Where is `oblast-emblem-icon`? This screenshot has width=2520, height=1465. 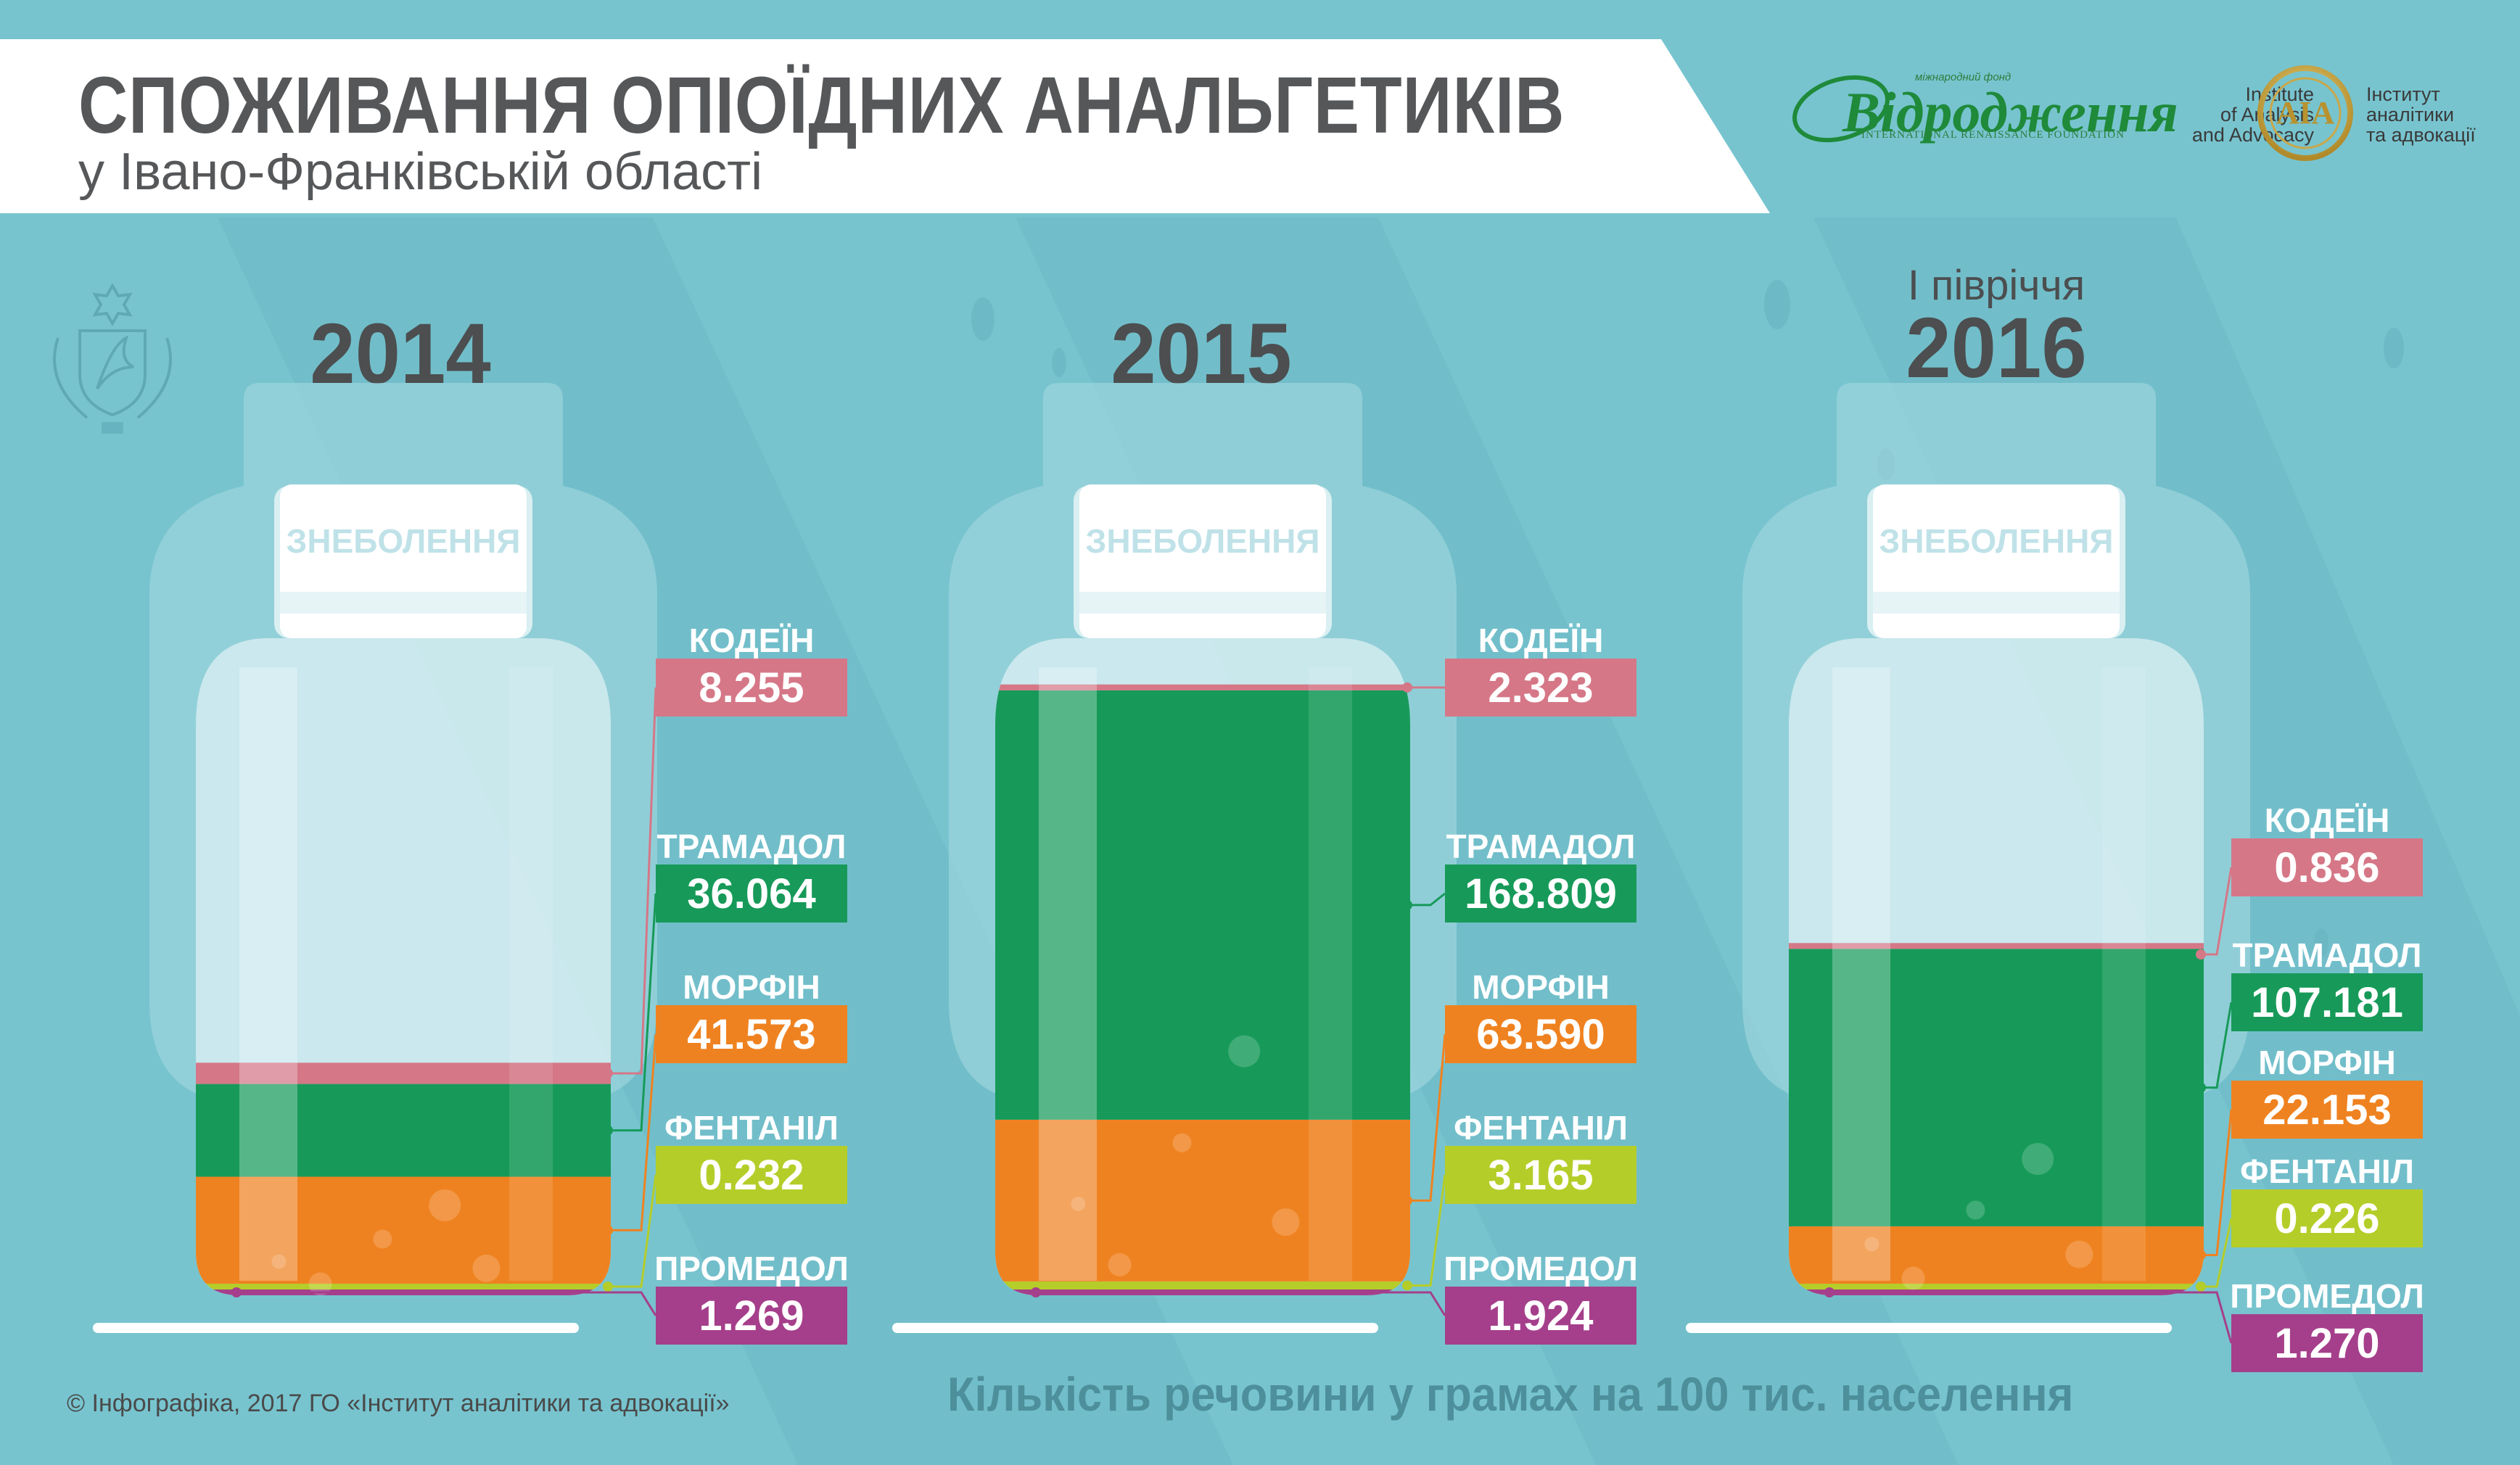
oblast-emblem-icon is located at coordinates (113, 358).